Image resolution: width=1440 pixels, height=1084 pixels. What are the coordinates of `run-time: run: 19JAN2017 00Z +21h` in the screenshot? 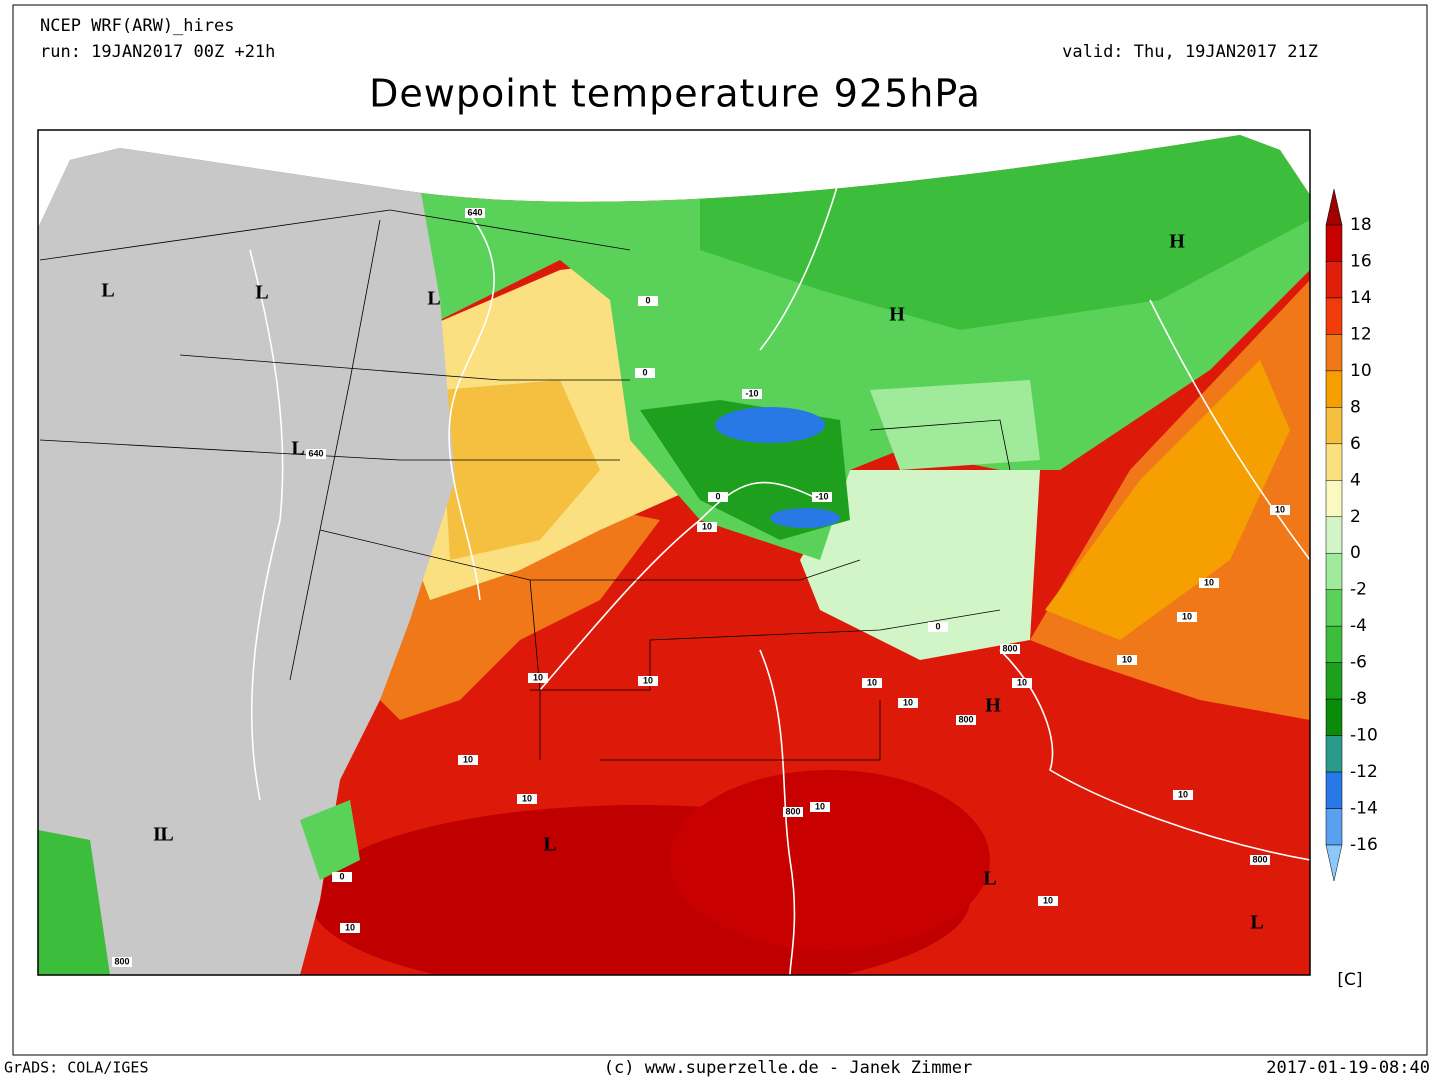 It's located at (157, 52).